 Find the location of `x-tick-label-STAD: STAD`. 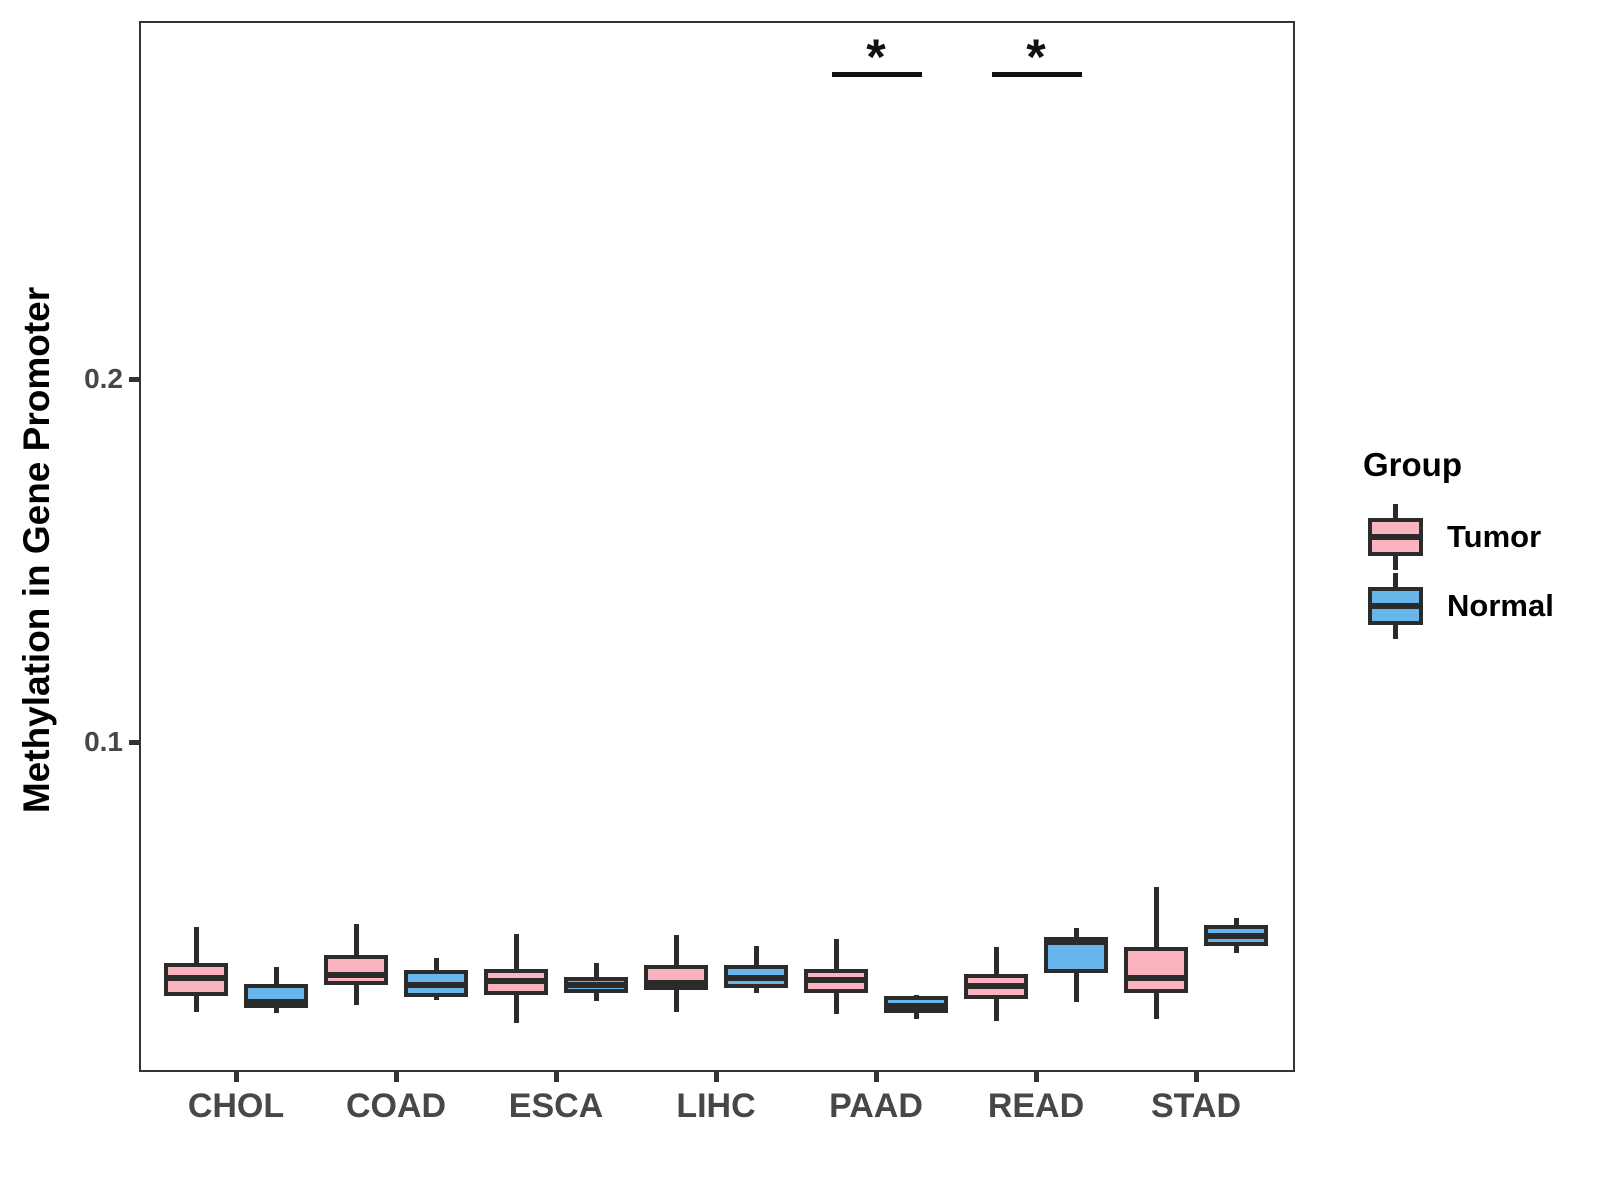

x-tick-label-STAD: STAD is located at coordinates (1196, 1106).